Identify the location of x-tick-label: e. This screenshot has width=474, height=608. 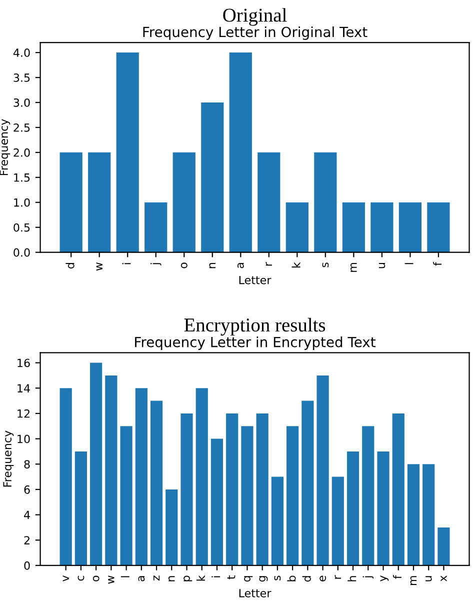
(323, 579).